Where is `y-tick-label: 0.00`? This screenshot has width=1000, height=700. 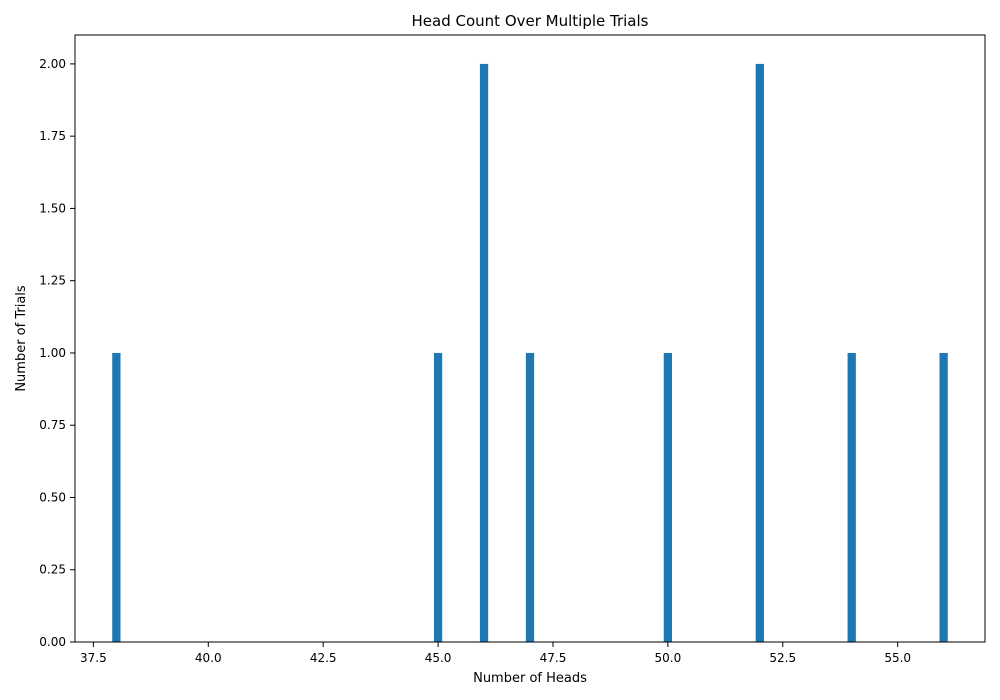
y-tick-label: 0.00 is located at coordinates (52, 642).